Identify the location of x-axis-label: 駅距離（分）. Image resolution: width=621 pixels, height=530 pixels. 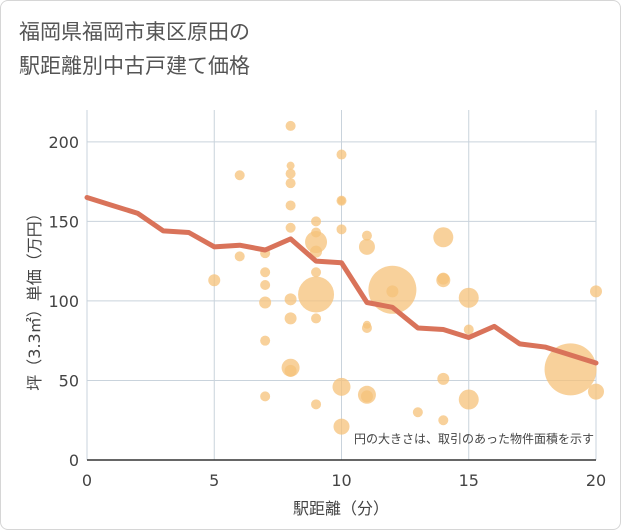
(341, 508).